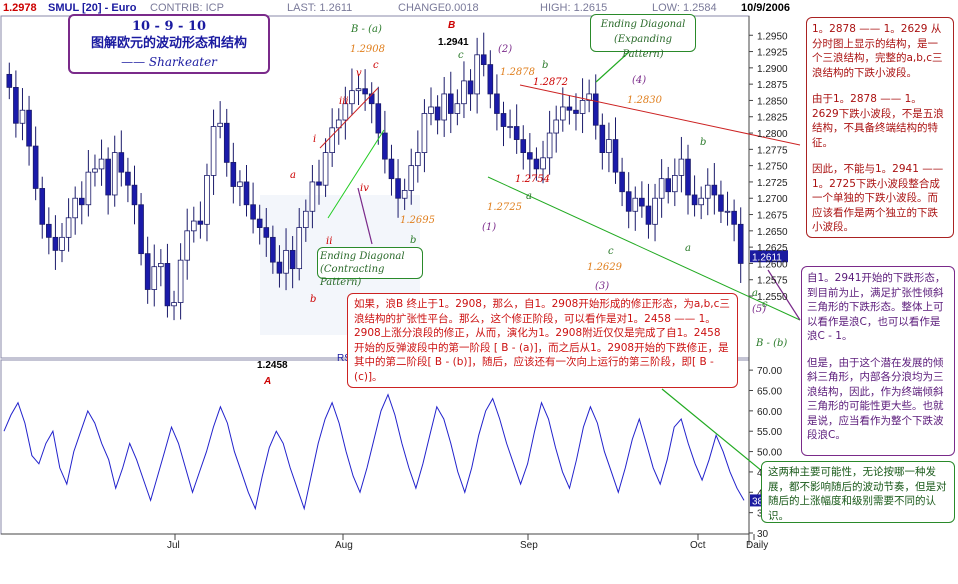  What do you see at coordinates (604, 267) in the screenshot?
I see `wave-label: 1.2629` at bounding box center [604, 267].